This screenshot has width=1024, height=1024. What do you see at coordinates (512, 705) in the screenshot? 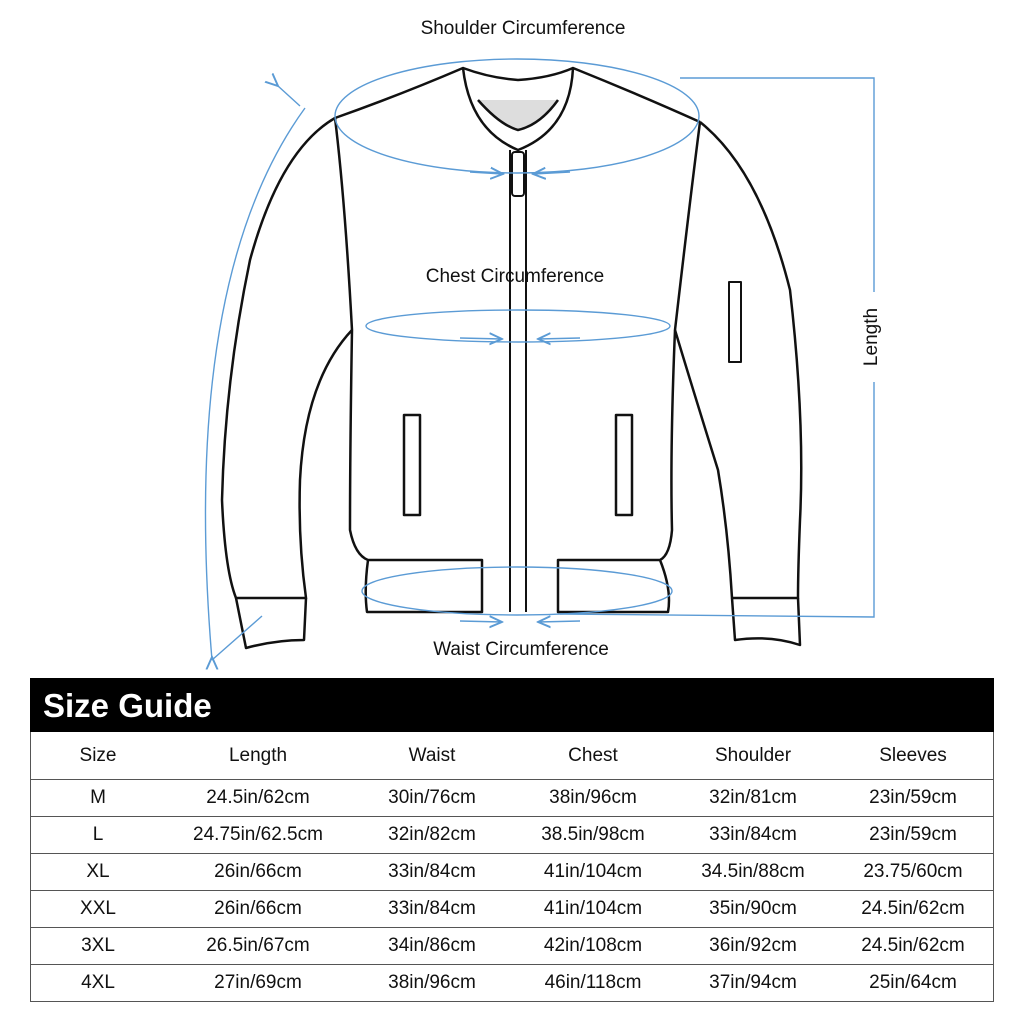
I see `size-guide-title: Size Guide` at bounding box center [512, 705].